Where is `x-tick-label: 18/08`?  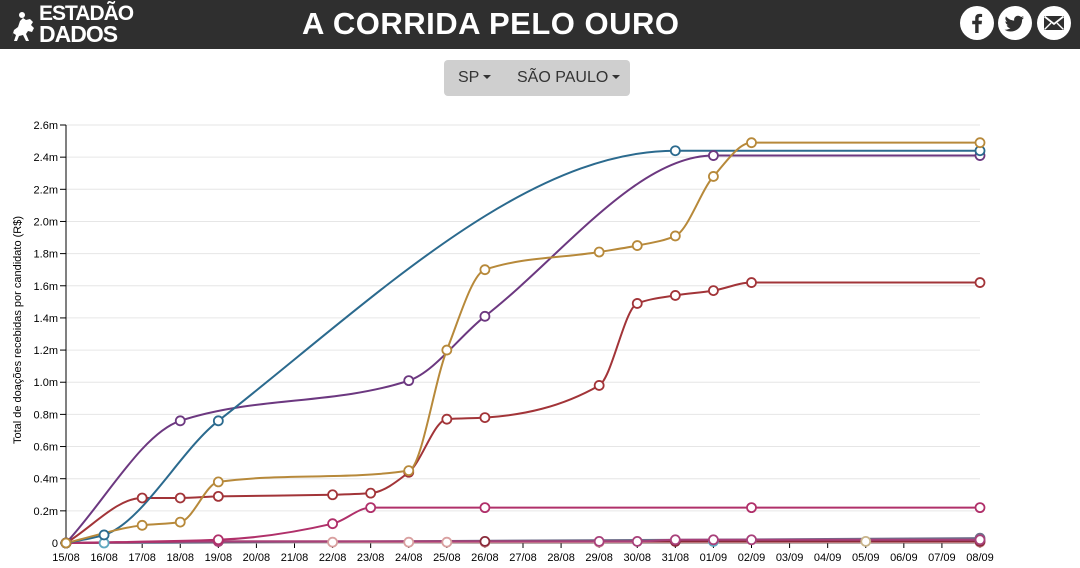 x-tick-label: 18/08 is located at coordinates (180, 558).